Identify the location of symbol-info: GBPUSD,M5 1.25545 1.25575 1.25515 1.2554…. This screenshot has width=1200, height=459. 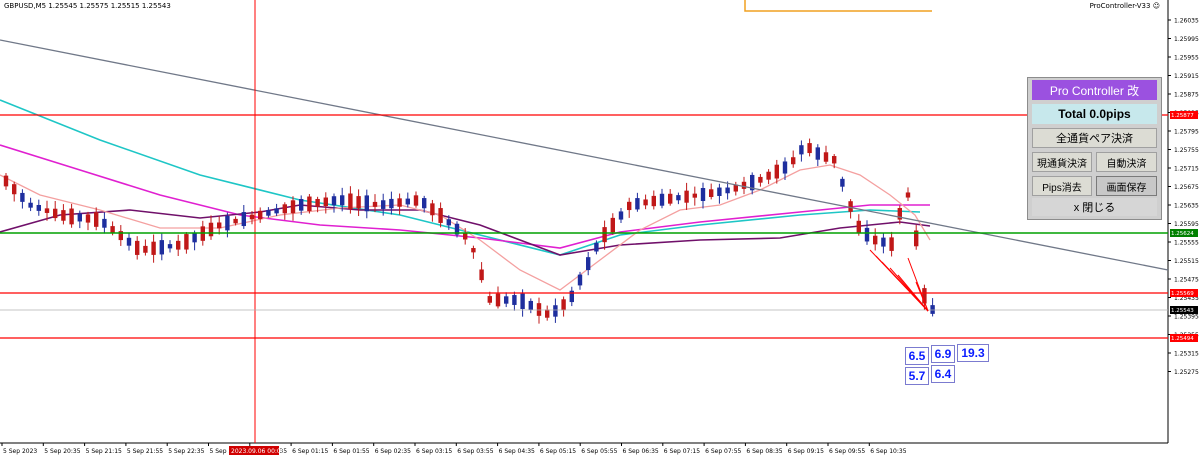
(87, 6).